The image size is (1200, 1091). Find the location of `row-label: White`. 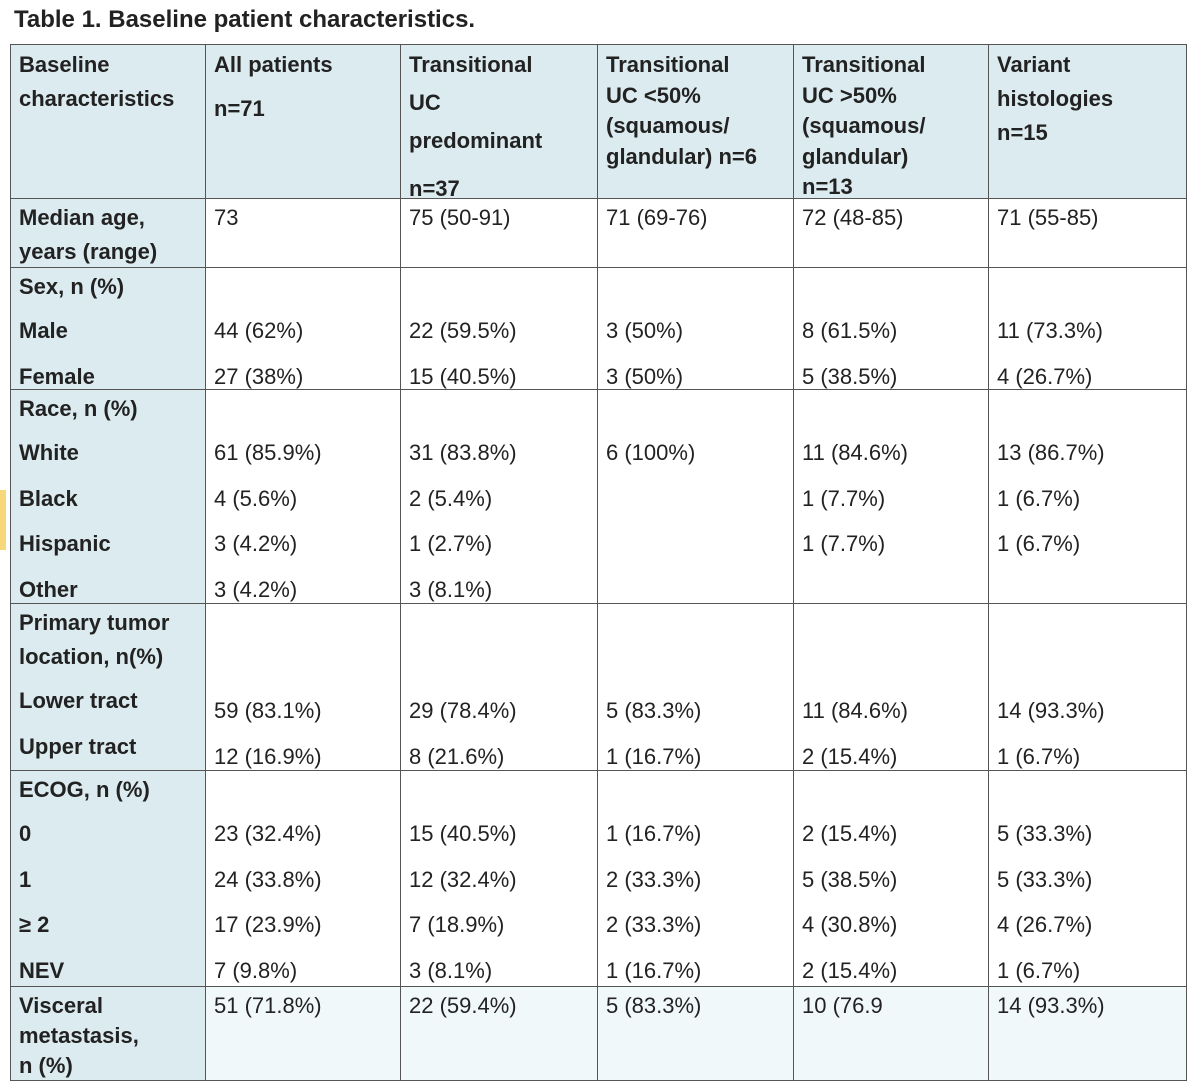

row-label: White is located at coordinates (49, 452).